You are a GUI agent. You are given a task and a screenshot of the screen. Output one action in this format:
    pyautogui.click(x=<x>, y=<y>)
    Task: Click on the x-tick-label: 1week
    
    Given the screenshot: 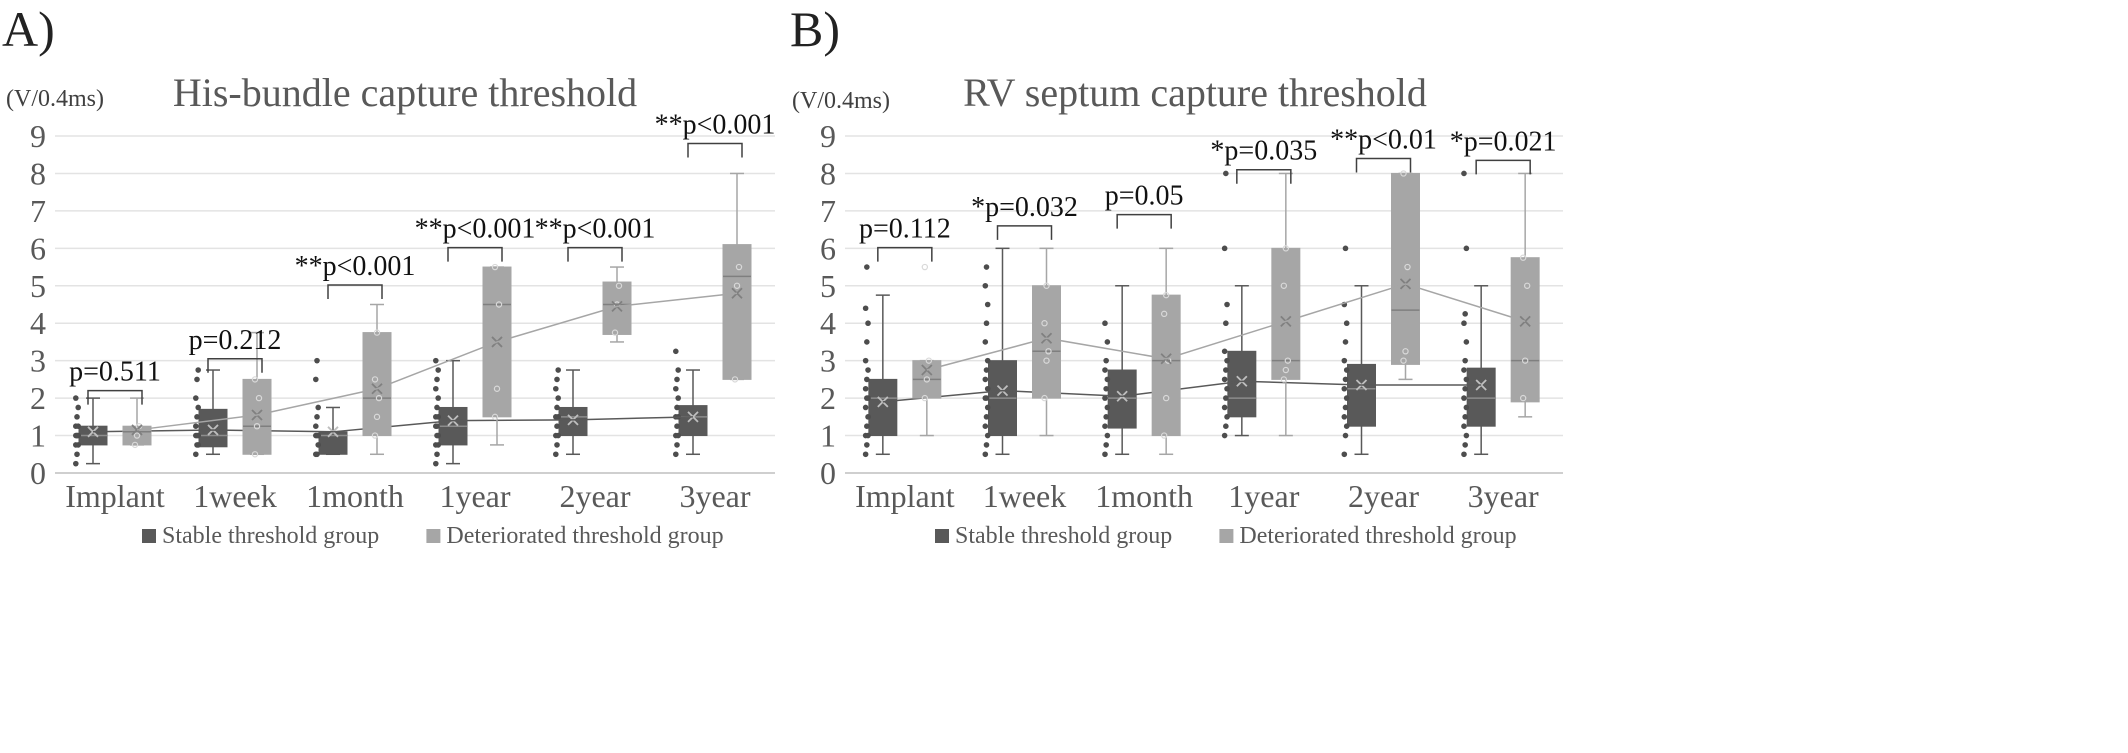 What is the action you would take?
    pyautogui.click(x=235, y=496)
    